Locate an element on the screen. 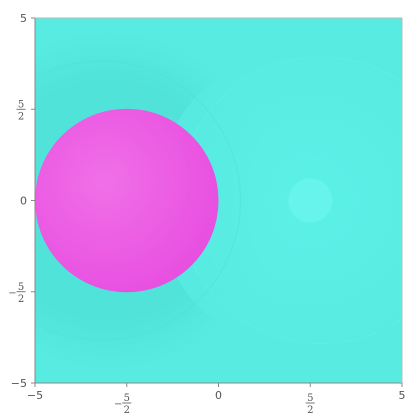 The height and width of the screenshot is (416, 408). region-right-center-spot is located at coordinates (310, 200).